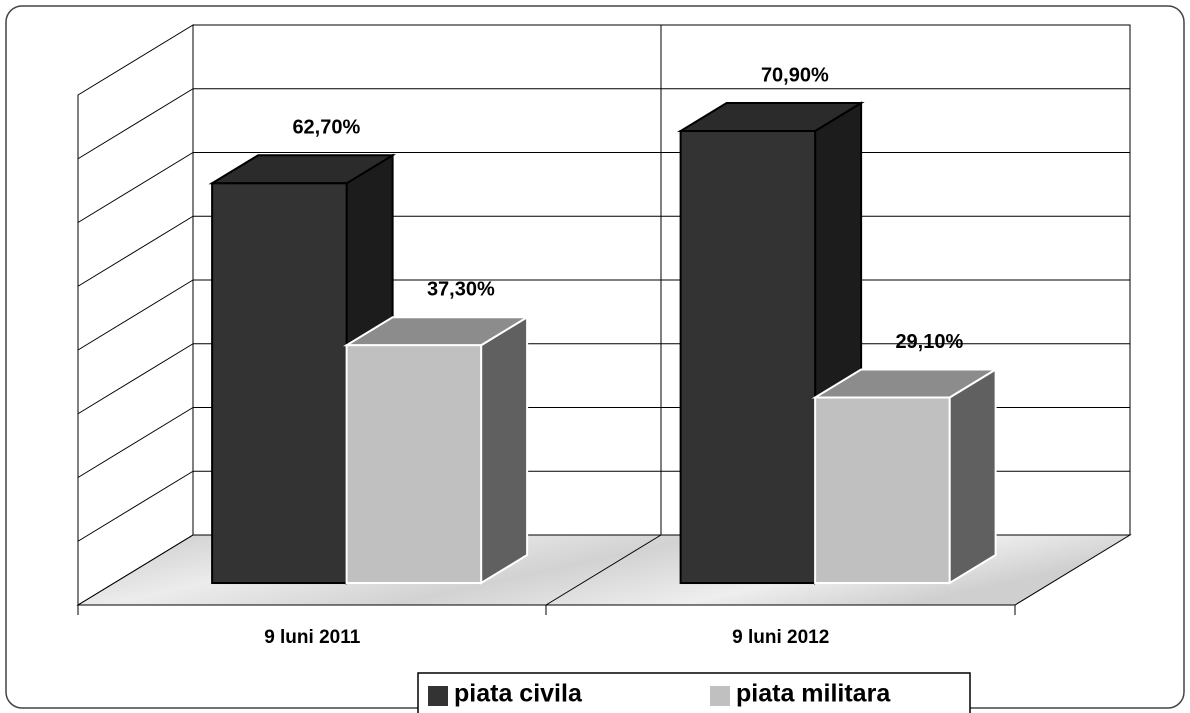  Describe the element at coordinates (694, 692) in the screenshot. I see `legend` at that location.